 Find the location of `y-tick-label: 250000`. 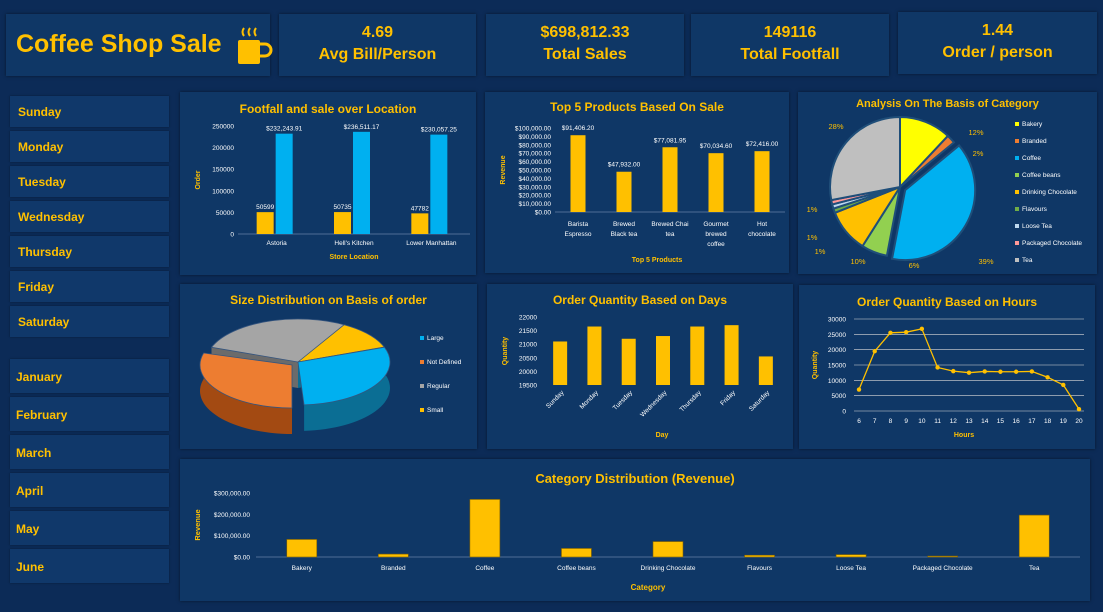

y-tick-label: 250000 is located at coordinates (223, 127).